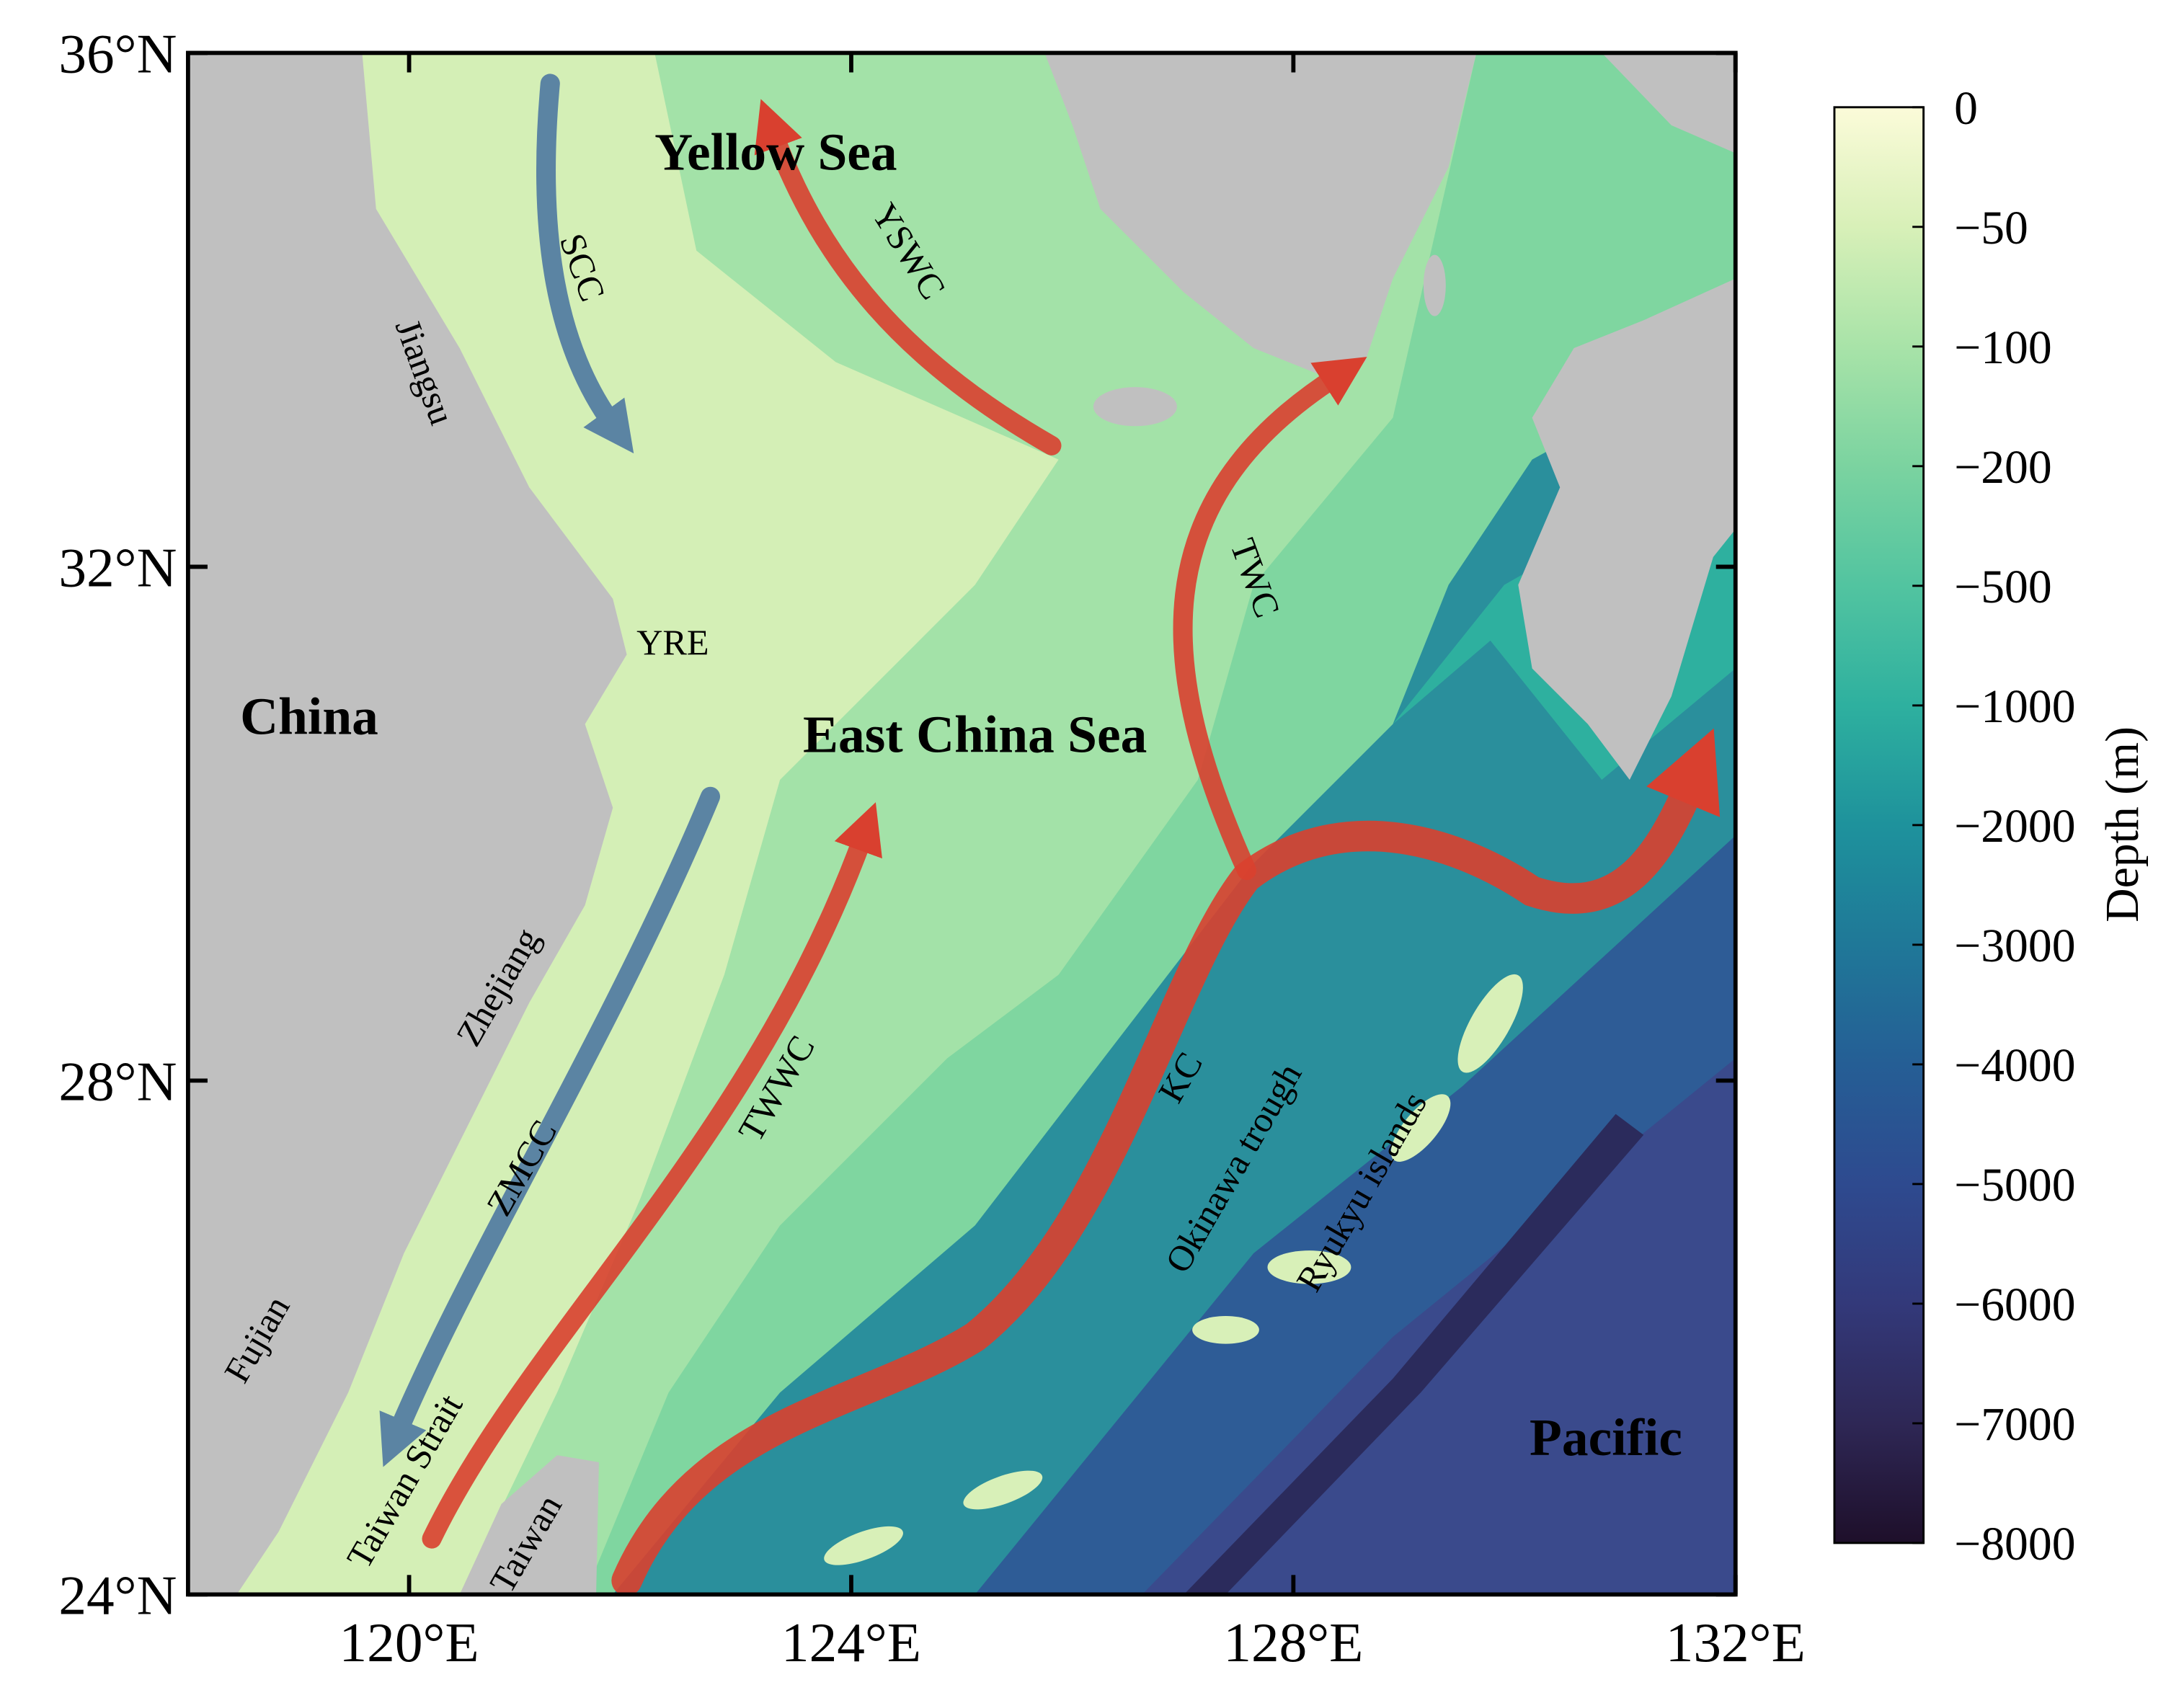 The height and width of the screenshot is (1685, 2184). Describe the element at coordinates (1414, 1354) in the screenshot. I see `trench` at that location.